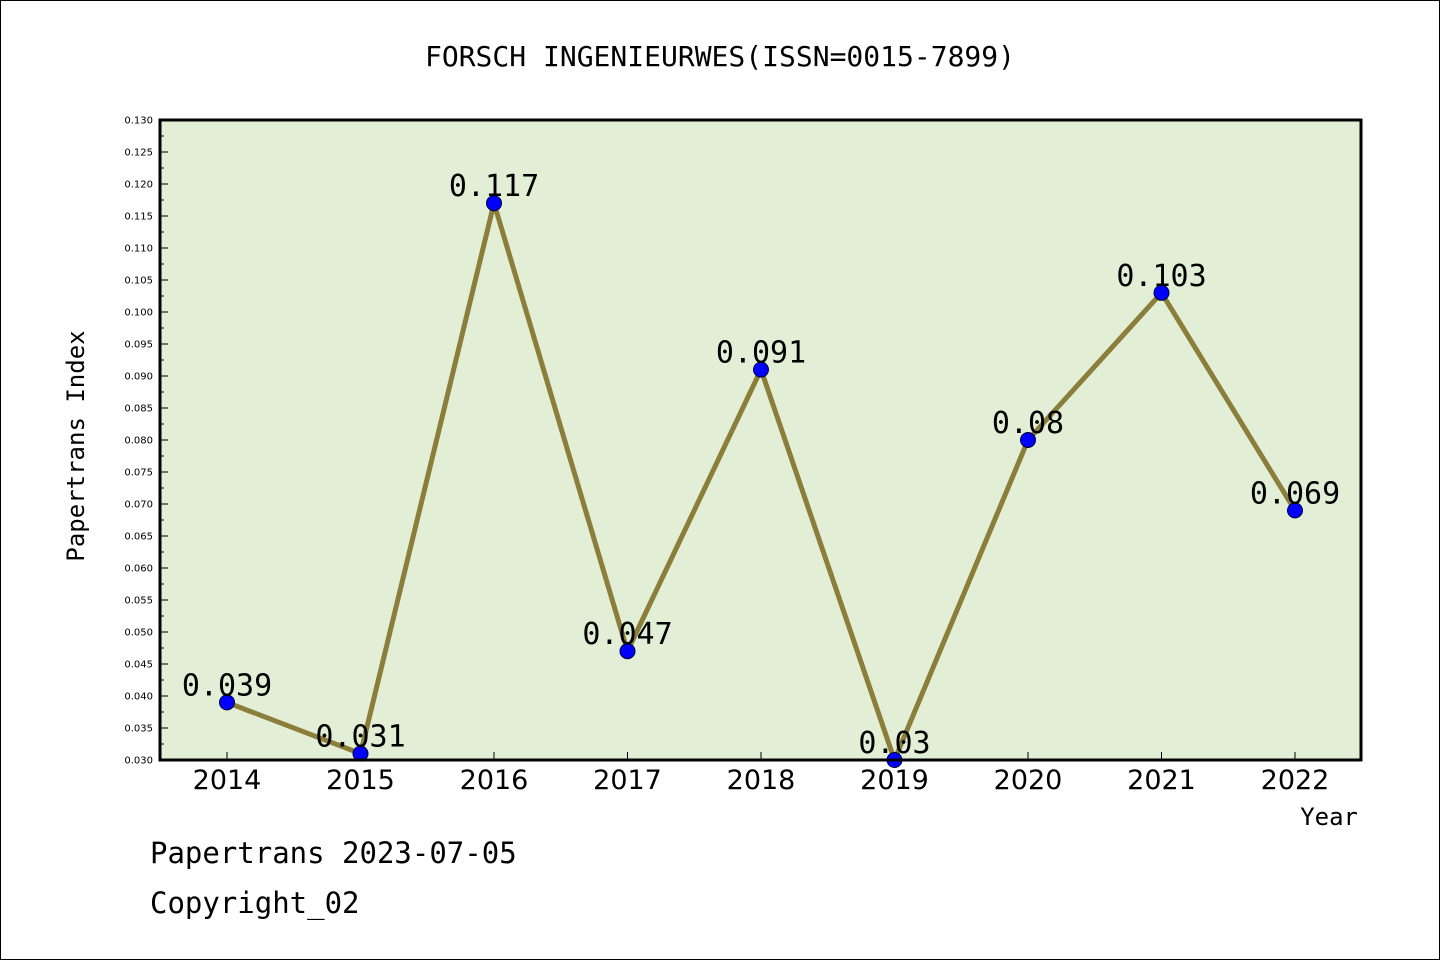 This screenshot has width=1440, height=960. What do you see at coordinates (138, 217) in the screenshot?
I see `y-tick-label: 0.115` at bounding box center [138, 217].